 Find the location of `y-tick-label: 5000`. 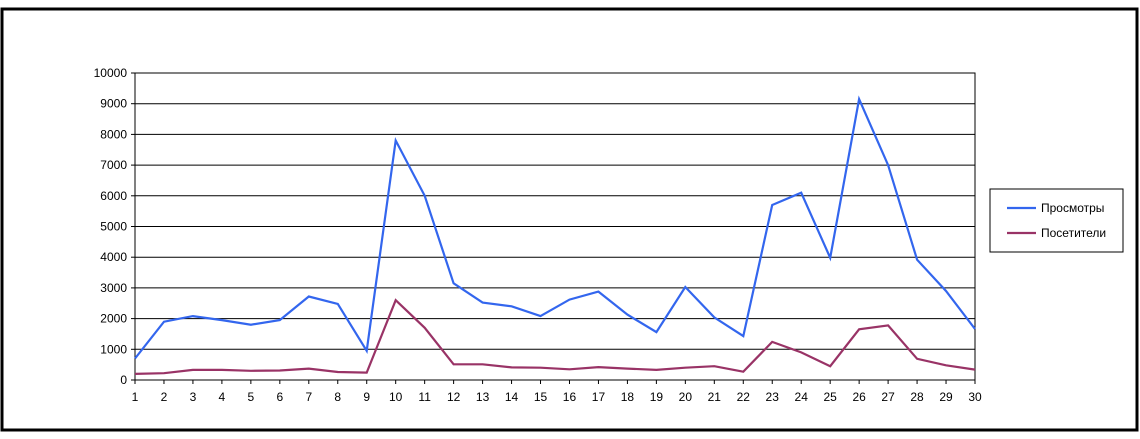

y-tick-label: 5000 is located at coordinates (113, 227).